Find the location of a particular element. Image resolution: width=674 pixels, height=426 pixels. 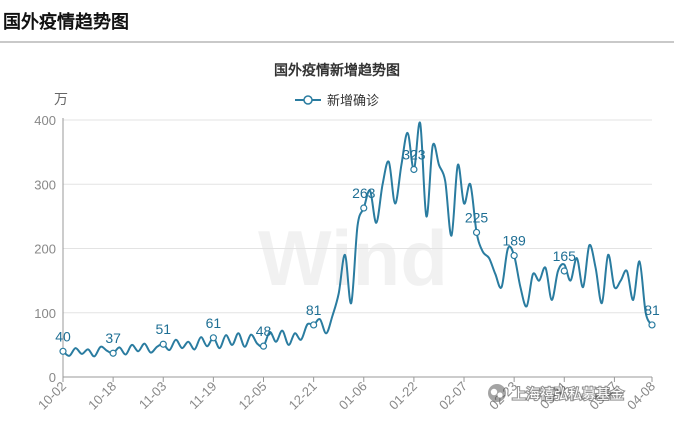

legend-label: 新增确诊 is located at coordinates (353, 101).